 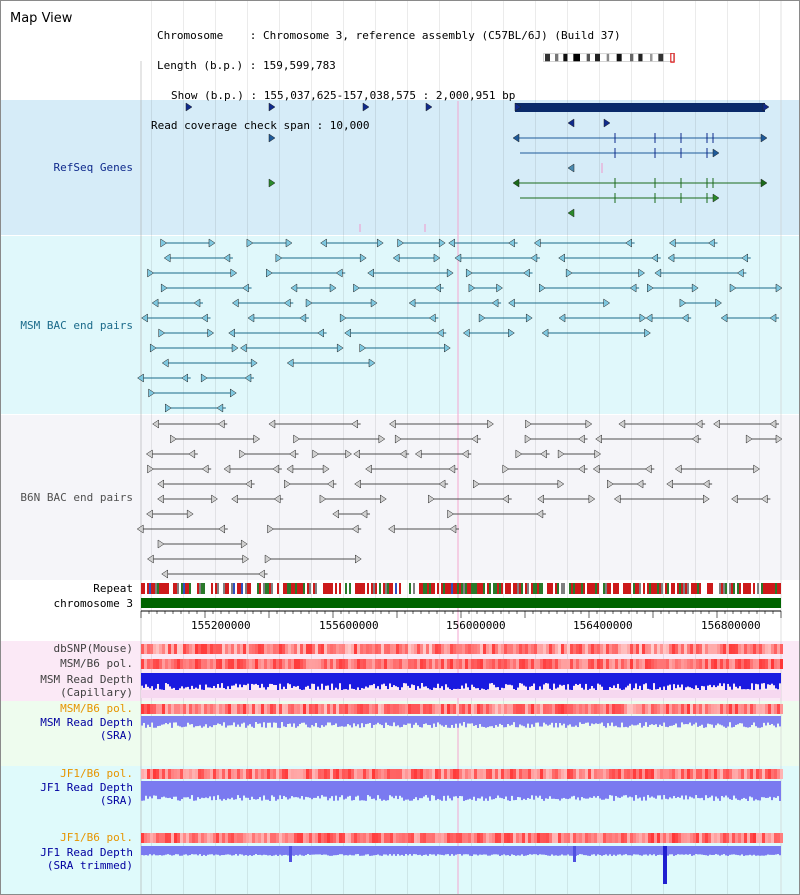 I want to click on track-label-msm-depth-sra: MSM Read Depth (SRA), so click(x=86, y=729).